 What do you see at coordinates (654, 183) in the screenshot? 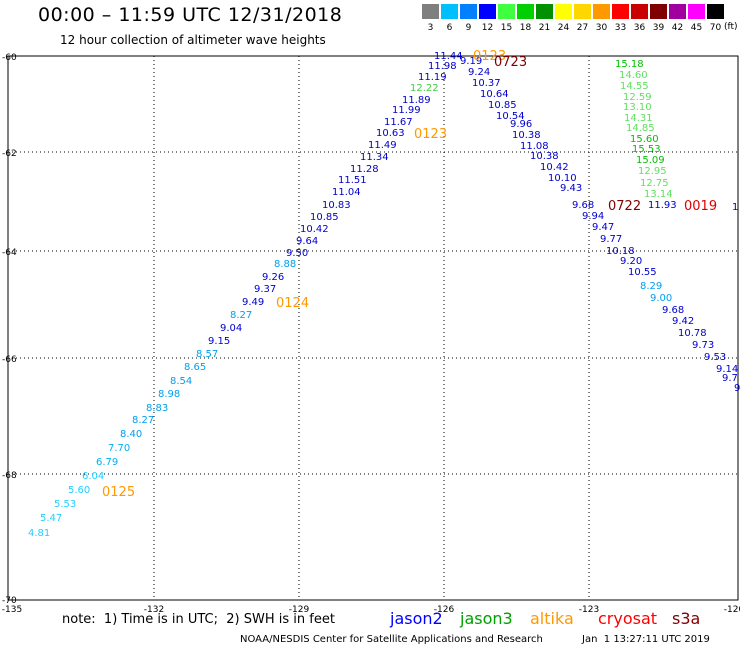
I see `wave-height-value: 12.75` at bounding box center [654, 183].